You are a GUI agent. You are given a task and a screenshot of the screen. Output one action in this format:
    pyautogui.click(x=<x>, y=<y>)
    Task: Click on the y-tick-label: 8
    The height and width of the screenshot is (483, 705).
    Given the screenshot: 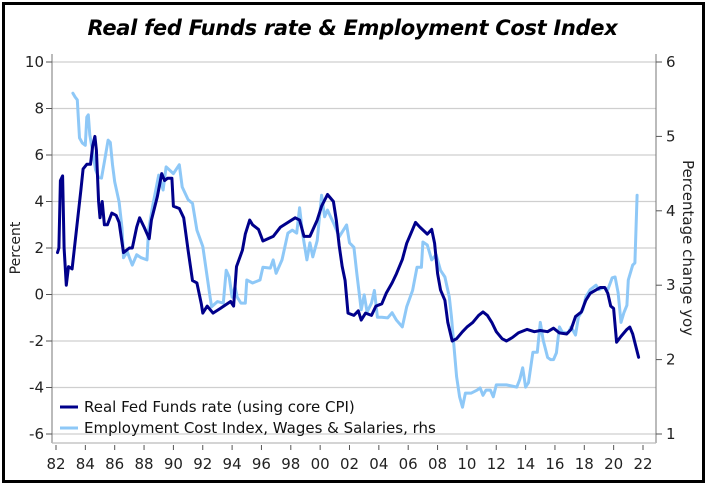 What is the action you would take?
    pyautogui.click(x=39, y=109)
    